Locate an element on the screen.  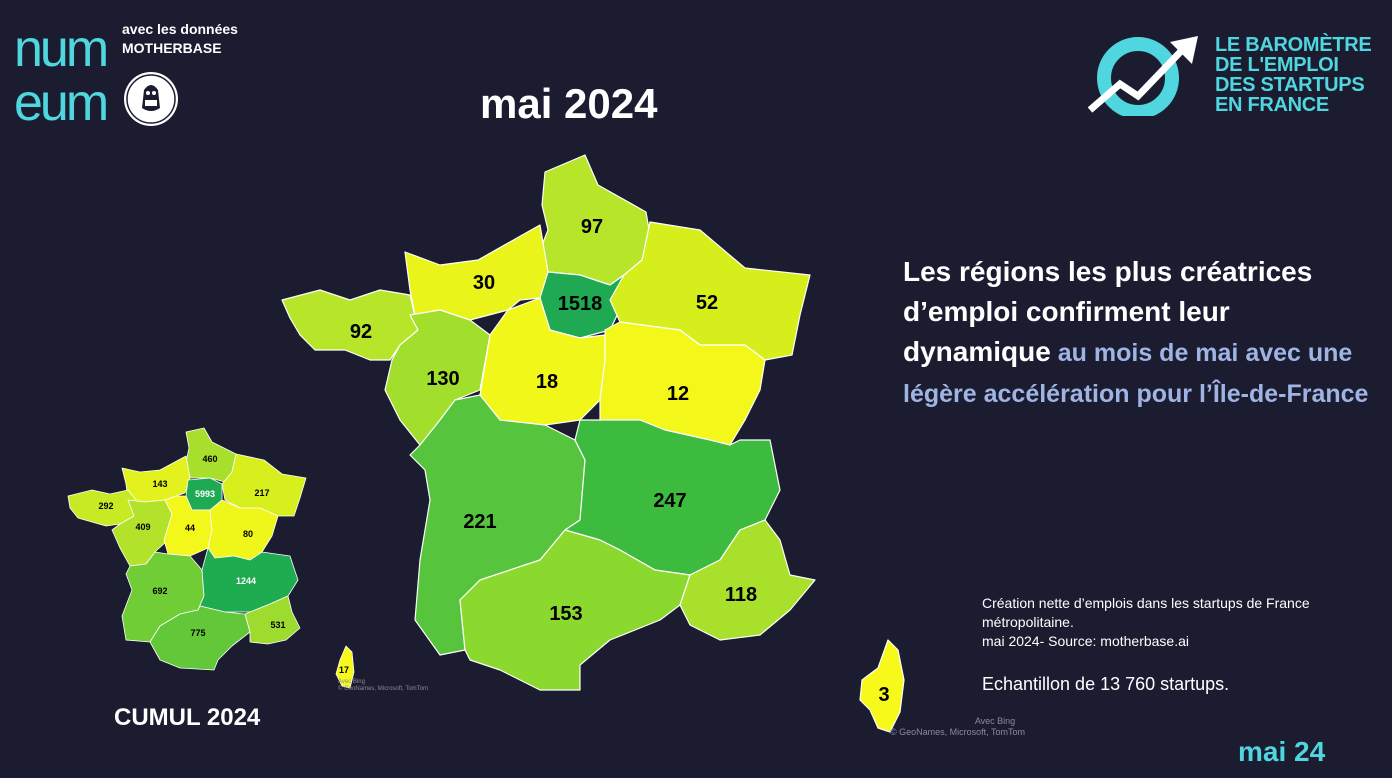
value-hauts-de-france: 97 is located at coordinates (592, 227).